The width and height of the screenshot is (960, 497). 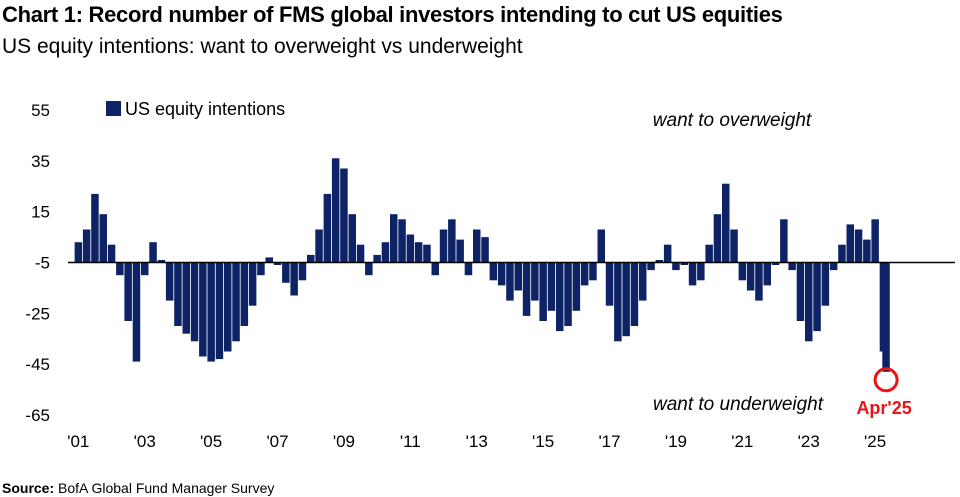 What do you see at coordinates (211, 441) in the screenshot?
I see `x-tick-label: '05` at bounding box center [211, 441].